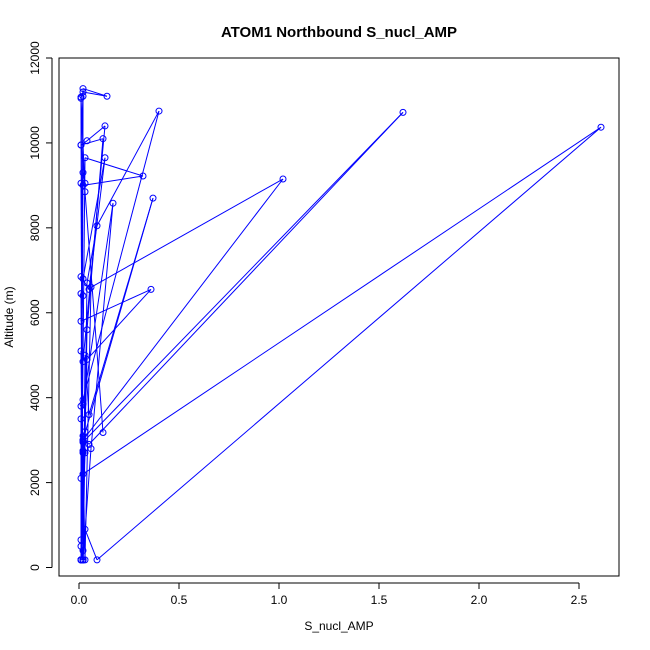 This screenshot has height=650, width=650. What do you see at coordinates (35, 227) in the screenshot?
I see `y-tick-label: 8000` at bounding box center [35, 227].